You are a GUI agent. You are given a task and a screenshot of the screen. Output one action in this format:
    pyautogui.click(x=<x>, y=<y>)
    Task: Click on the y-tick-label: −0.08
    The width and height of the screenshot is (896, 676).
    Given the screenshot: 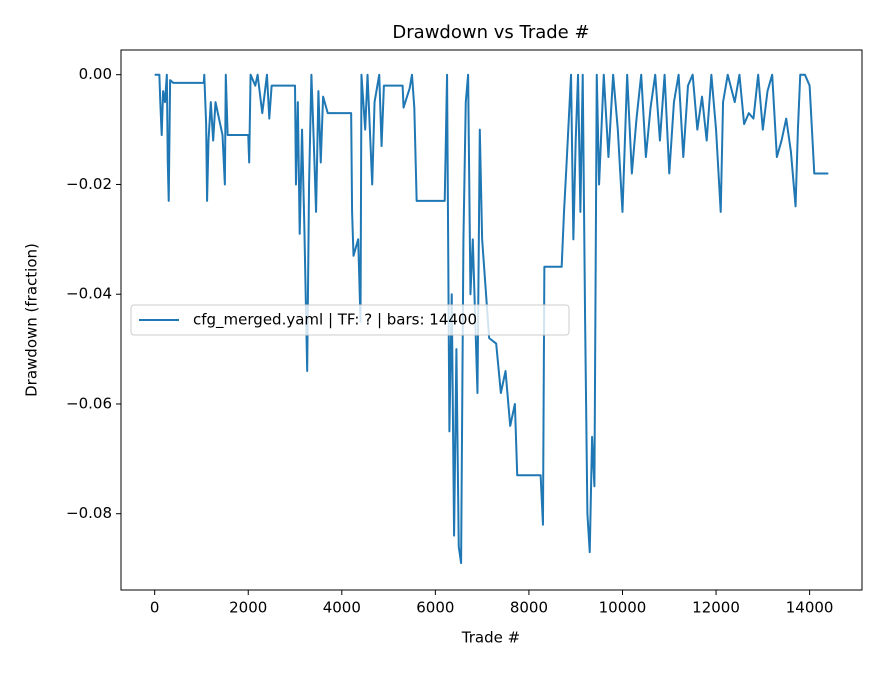 What is the action you would take?
    pyautogui.click(x=89, y=513)
    